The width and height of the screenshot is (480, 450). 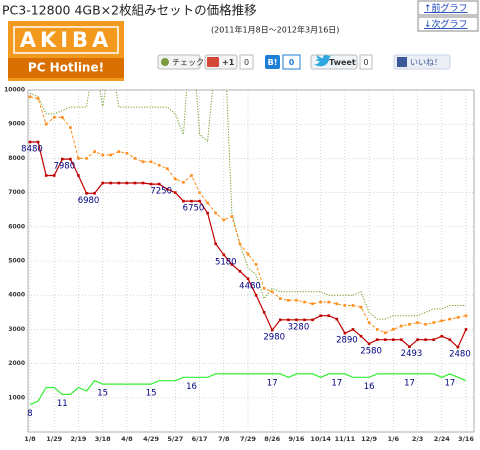 I want to click on gplus-text: +1, so click(x=228, y=62).